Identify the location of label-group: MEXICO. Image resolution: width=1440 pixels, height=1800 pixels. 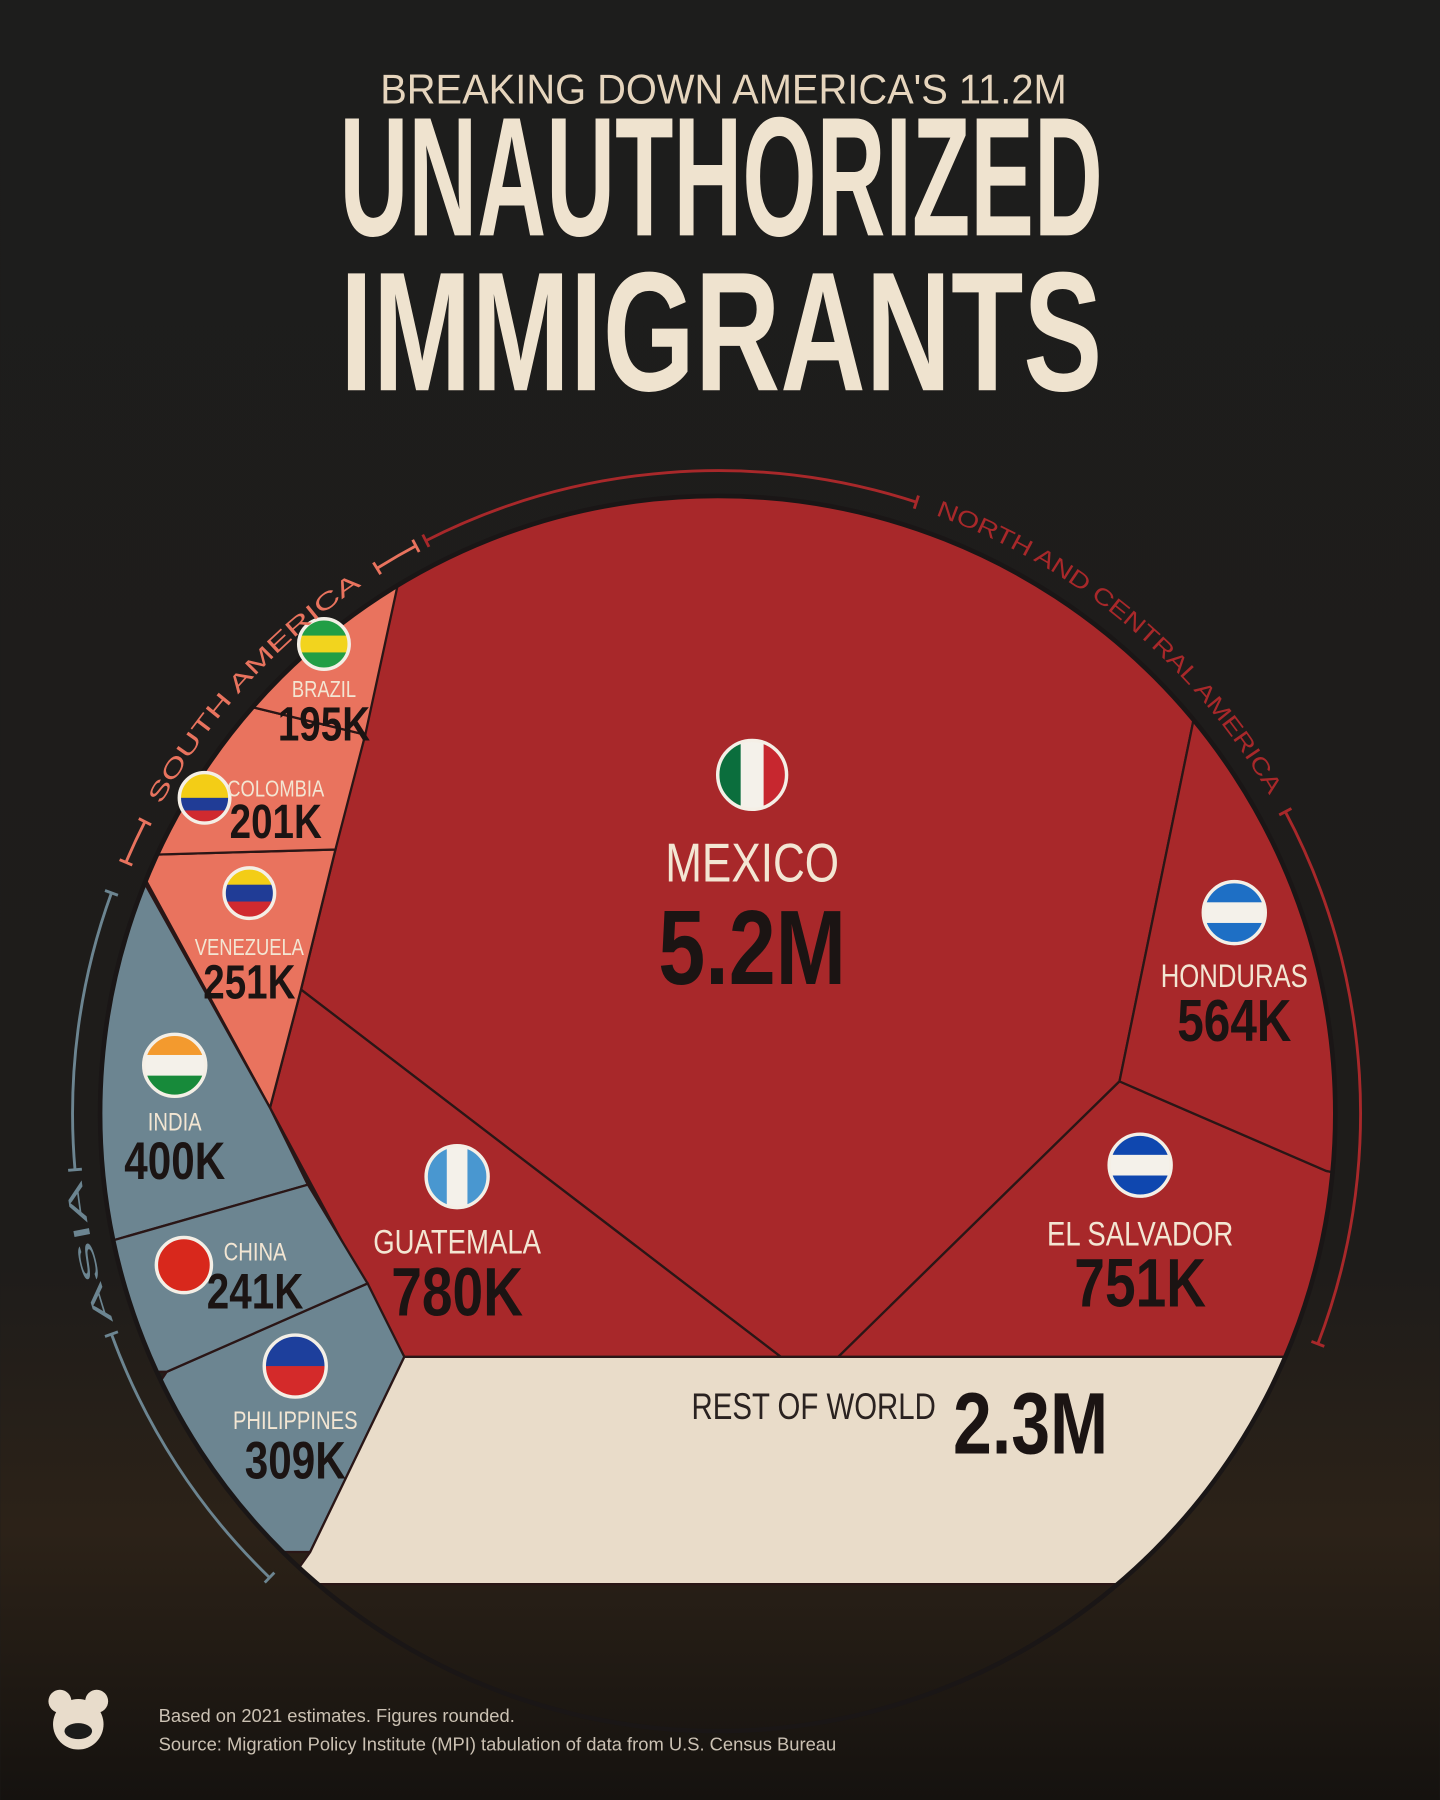
(752, 863).